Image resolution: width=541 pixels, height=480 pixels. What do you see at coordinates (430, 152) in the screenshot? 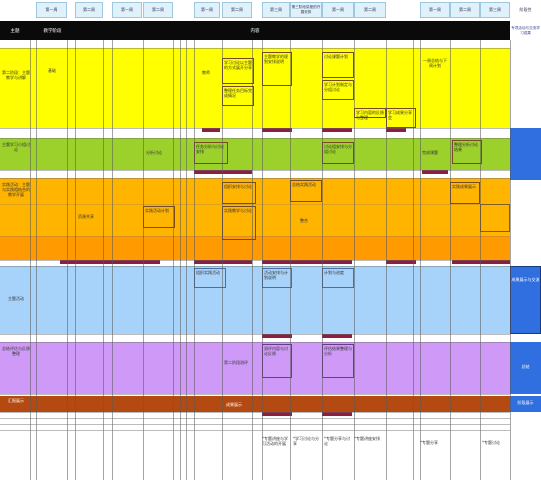
I see `green-n4: 完成课题` at bounding box center [430, 152].